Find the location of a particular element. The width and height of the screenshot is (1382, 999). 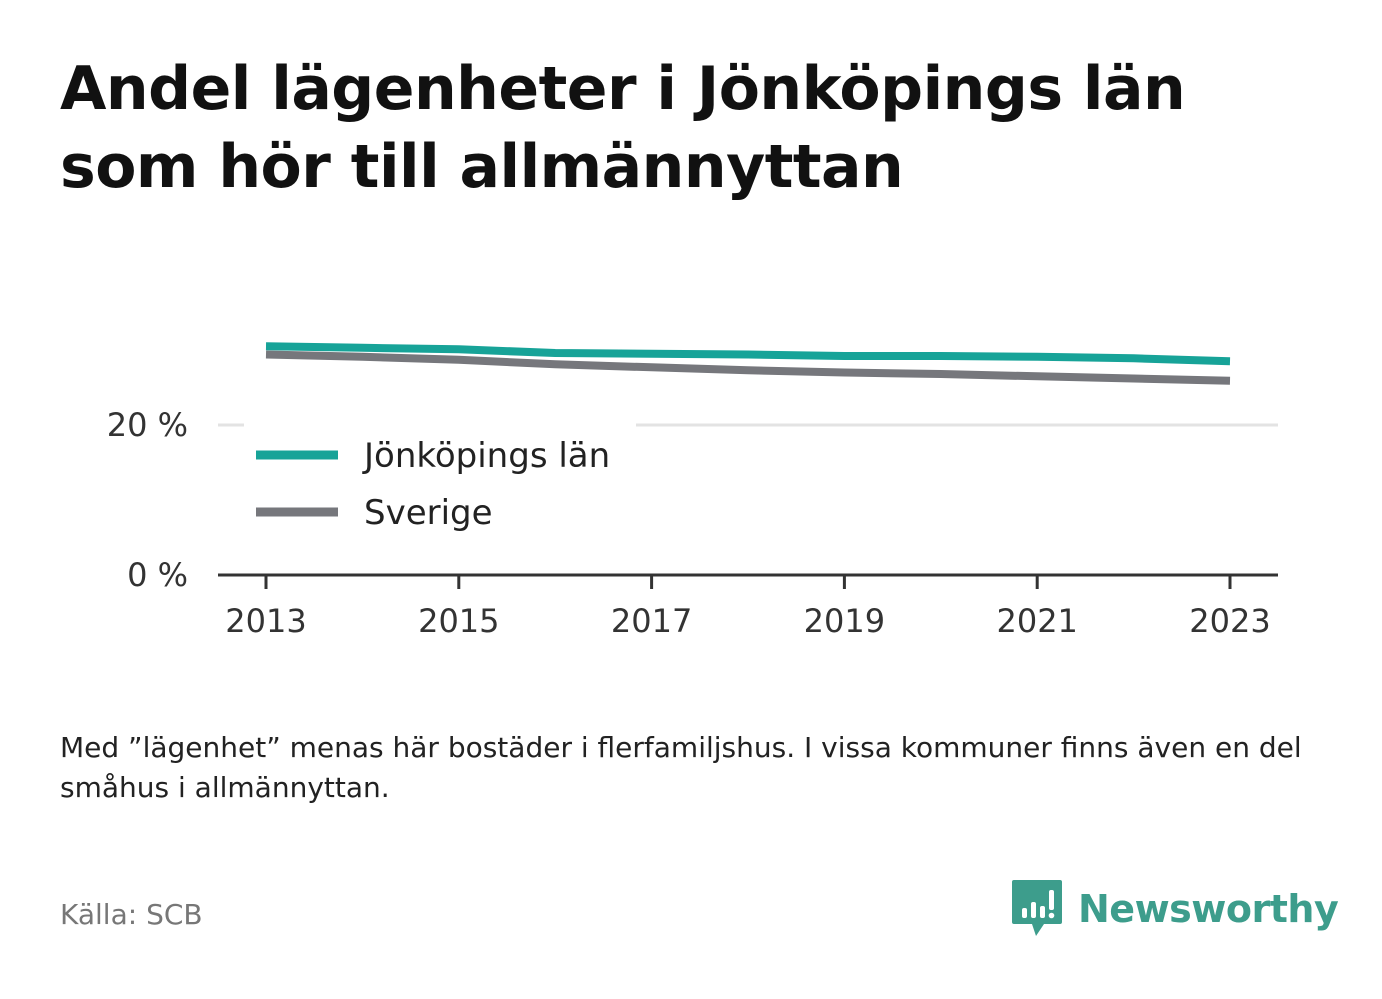

newsworthy-logo: Newsworthy is located at coordinates (1174, 909).